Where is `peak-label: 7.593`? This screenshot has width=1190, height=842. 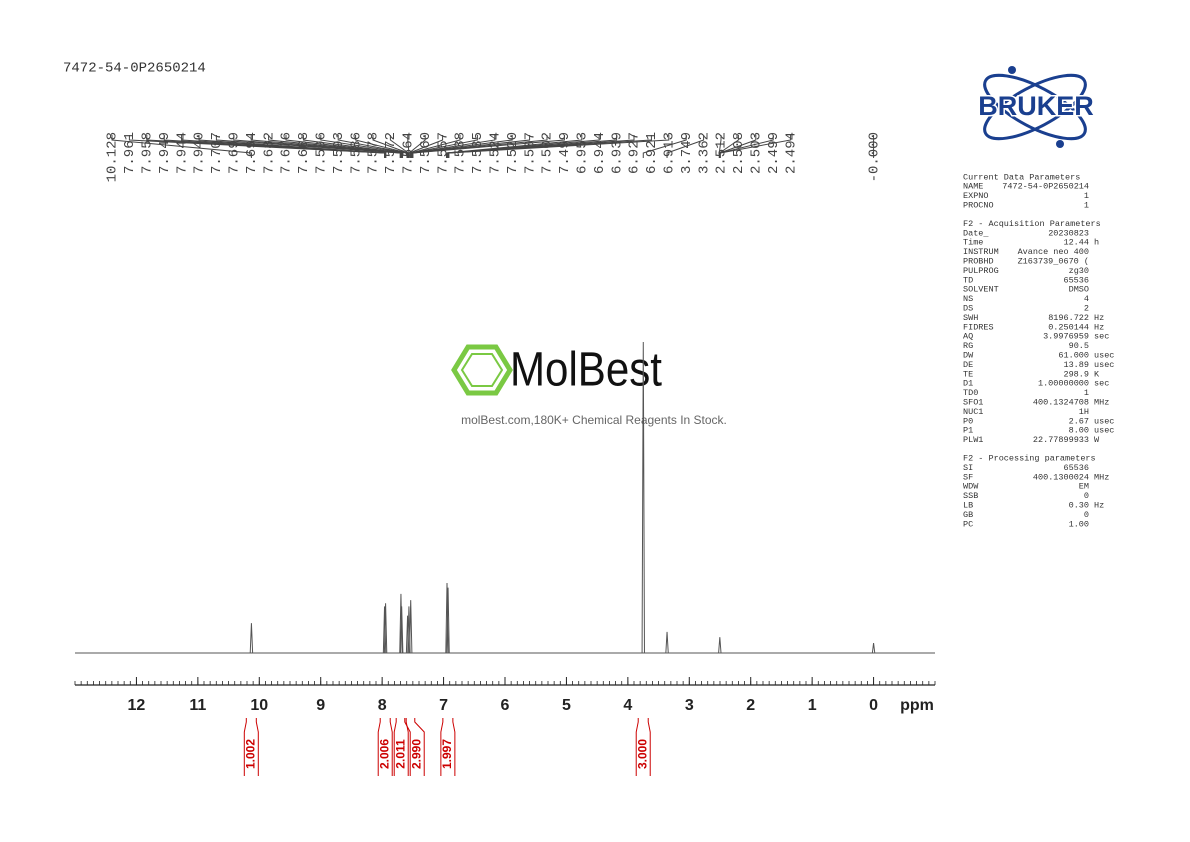
peak-label: 7.593 is located at coordinates (339, 153).